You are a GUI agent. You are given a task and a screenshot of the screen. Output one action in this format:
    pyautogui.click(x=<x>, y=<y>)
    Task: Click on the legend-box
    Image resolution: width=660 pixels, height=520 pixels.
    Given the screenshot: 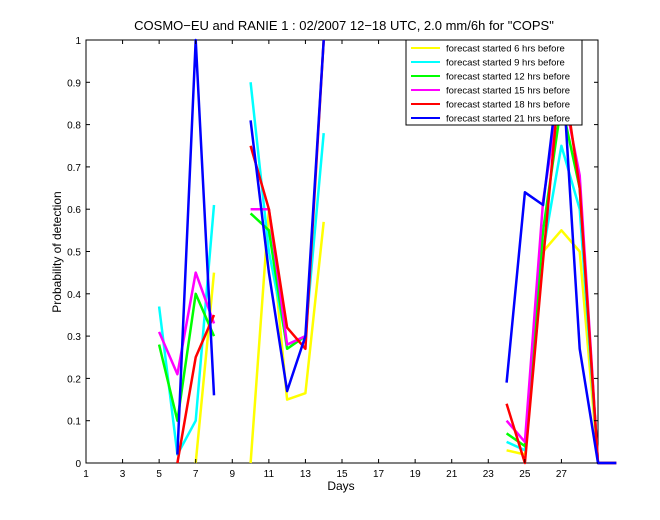 What is the action you would take?
    pyautogui.click(x=494, y=82)
    